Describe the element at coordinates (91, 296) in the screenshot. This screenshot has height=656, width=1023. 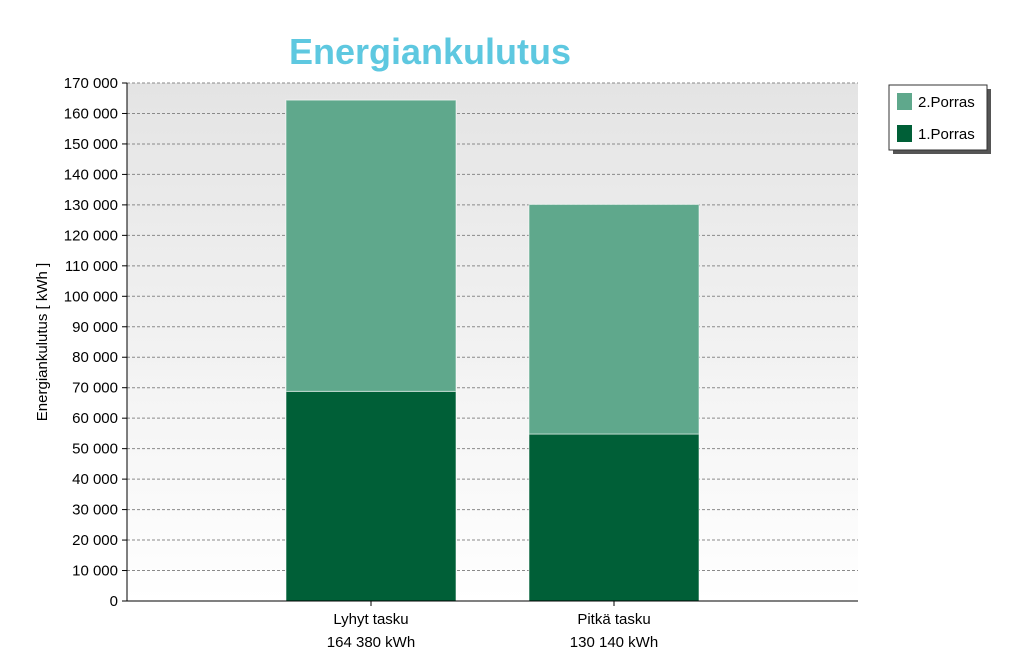
I see `y-tick-label: 100 000` at that location.